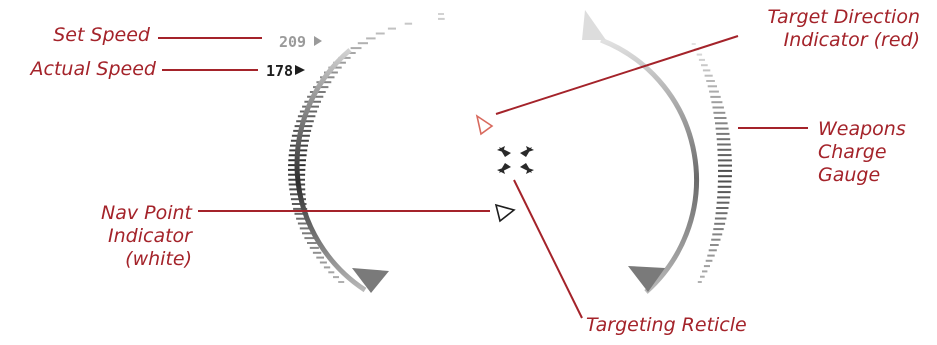  Describe the element at coordinates (851, 40) in the screenshot. I see `target-direction-text-line2: Indicator (red)` at that location.